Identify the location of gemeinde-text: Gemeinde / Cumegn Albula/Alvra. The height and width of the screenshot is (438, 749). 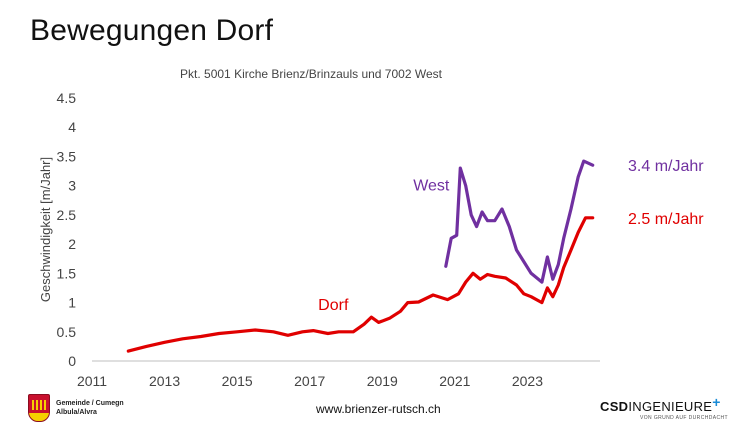
(90, 408).